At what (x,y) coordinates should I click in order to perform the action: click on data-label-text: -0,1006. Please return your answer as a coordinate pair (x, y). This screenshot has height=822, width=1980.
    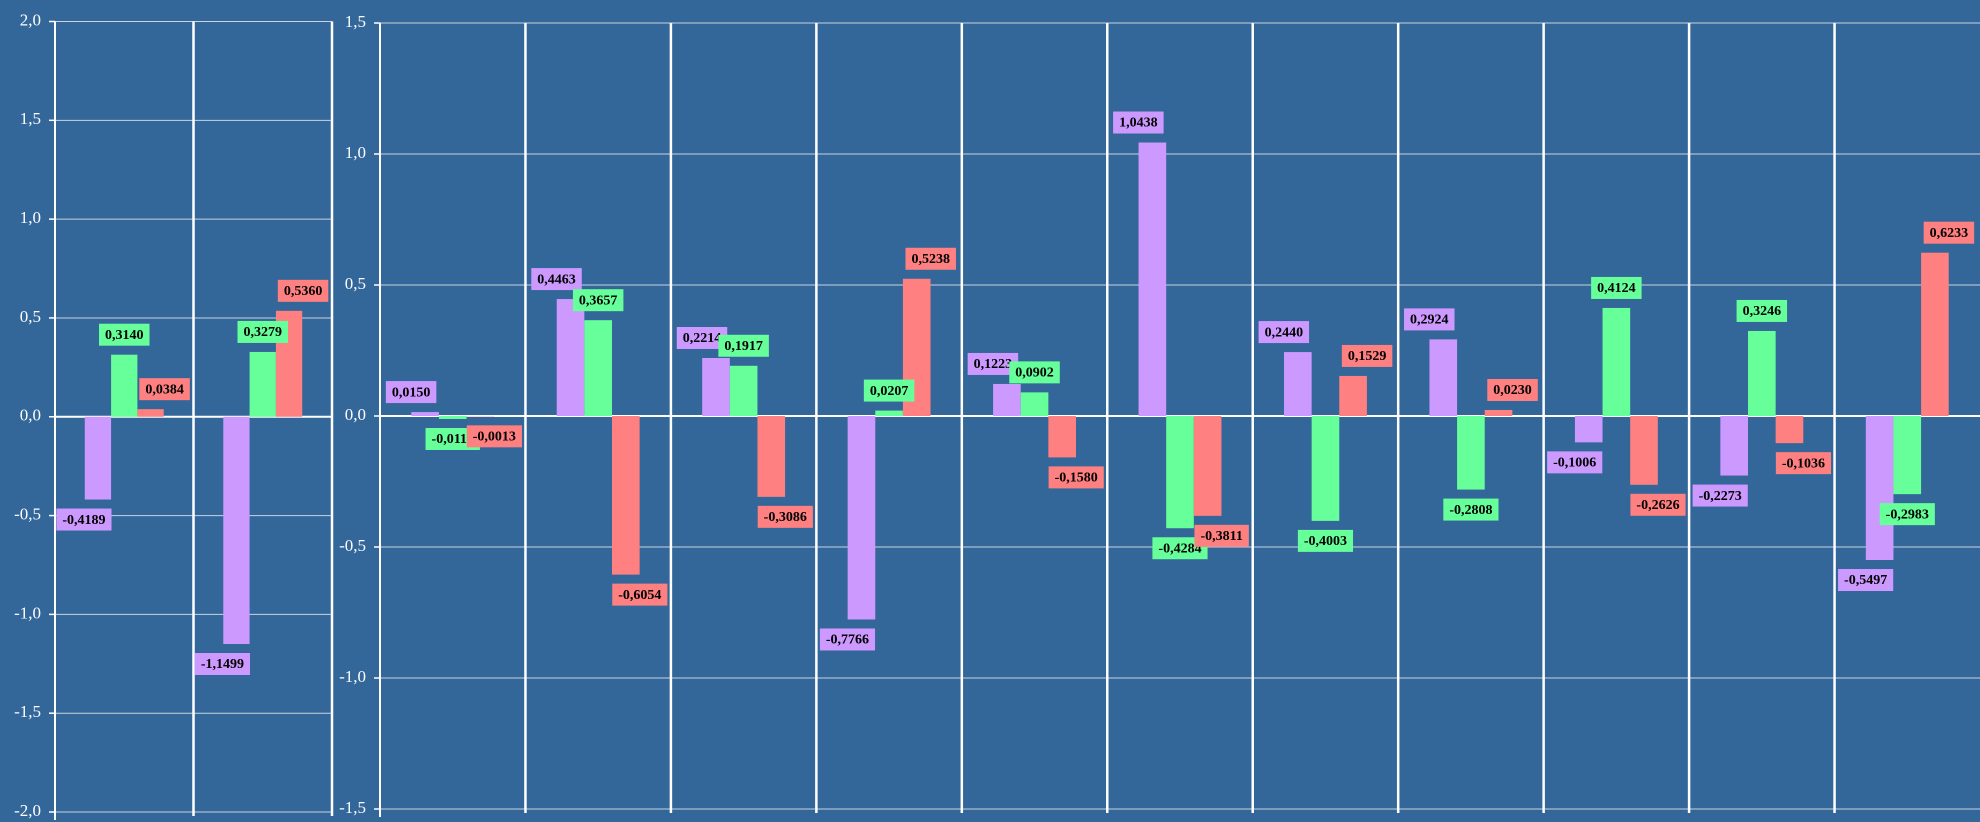
    Looking at the image, I should click on (1574, 463).